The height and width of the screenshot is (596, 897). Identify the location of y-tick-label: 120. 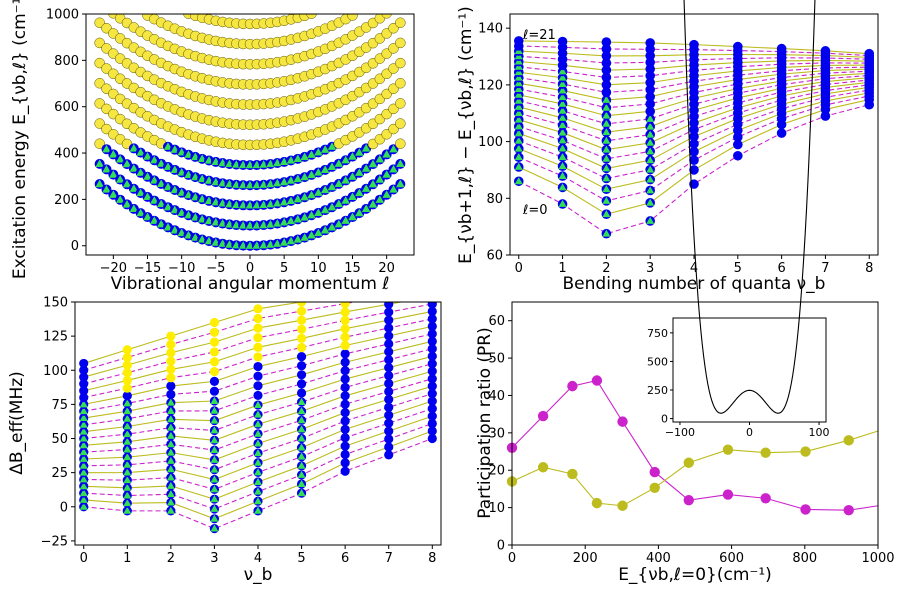
(490, 85).